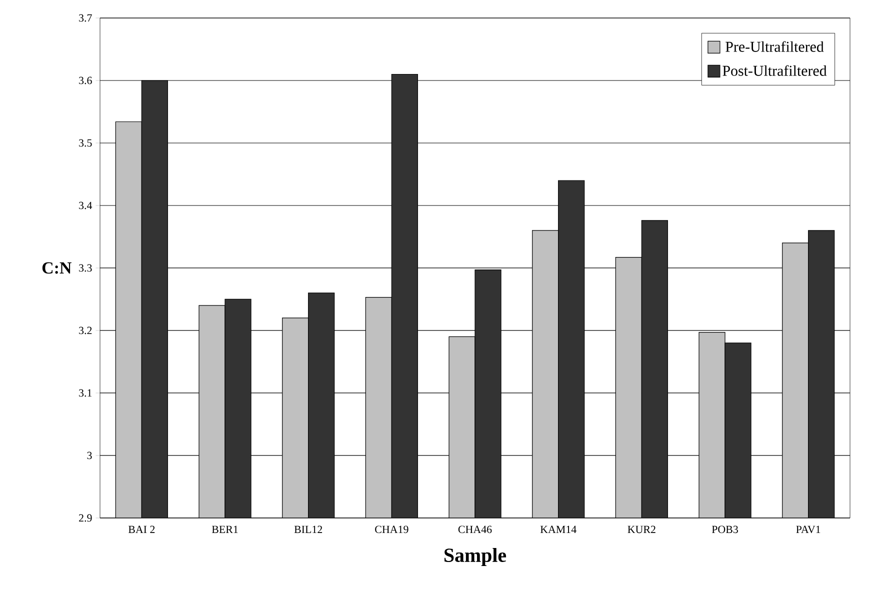  Describe the element at coordinates (89, 456) in the screenshot. I see `y-tick-label: 3` at that location.